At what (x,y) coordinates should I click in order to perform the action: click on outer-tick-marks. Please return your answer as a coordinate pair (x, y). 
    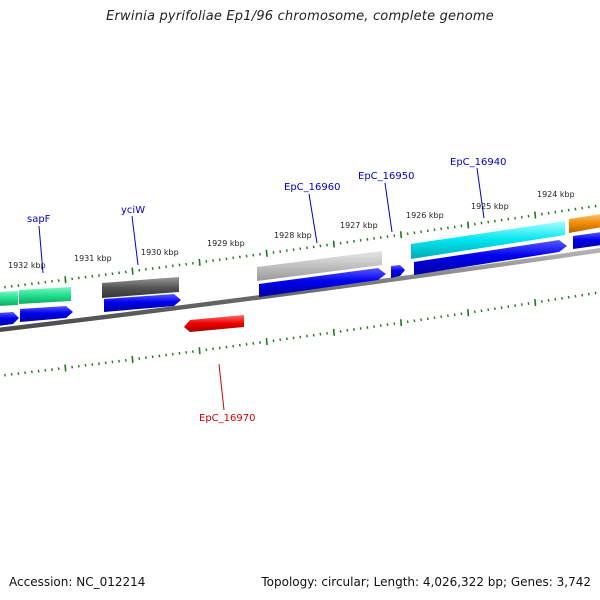
    Looking at the image, I should click on (300, 246).